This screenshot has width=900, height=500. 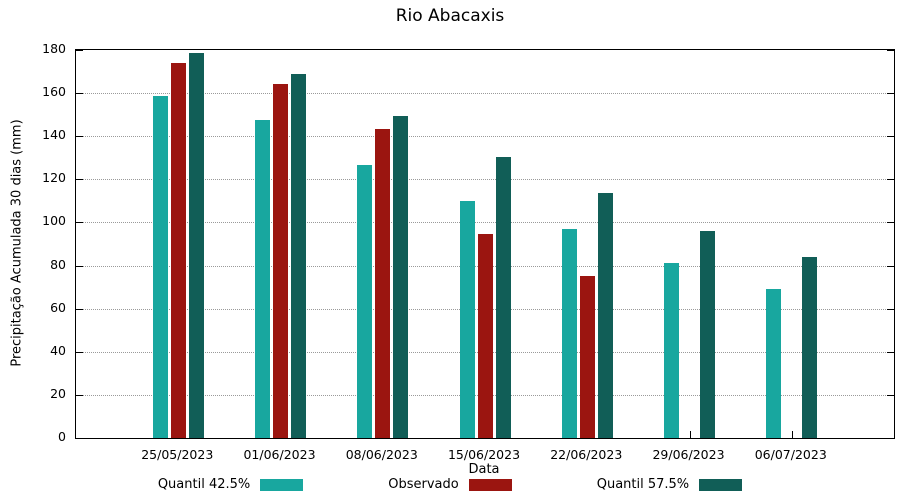 I want to click on y-tick-label: 160, so click(x=54, y=92).